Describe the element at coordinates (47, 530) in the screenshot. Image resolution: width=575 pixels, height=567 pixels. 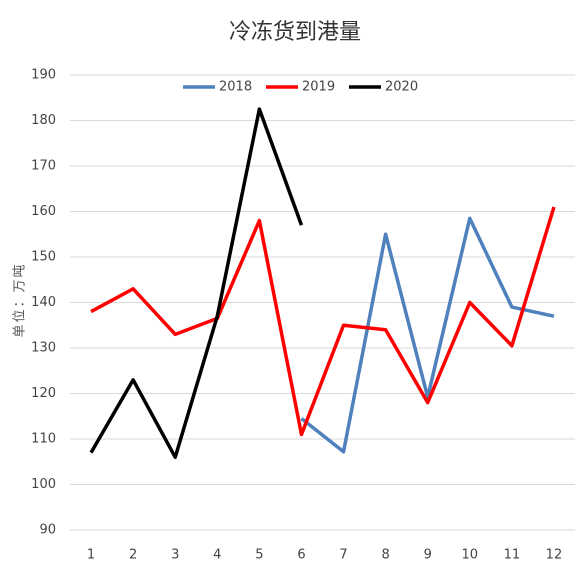
I see `y-tick-label: 90` at that location.